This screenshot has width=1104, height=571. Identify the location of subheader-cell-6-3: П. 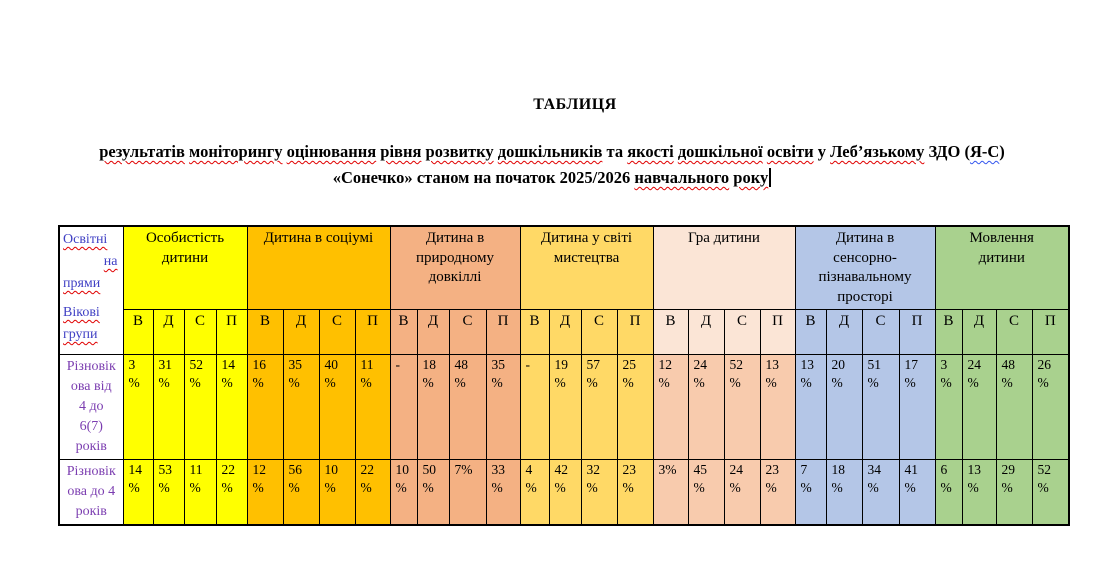
(1050, 332).